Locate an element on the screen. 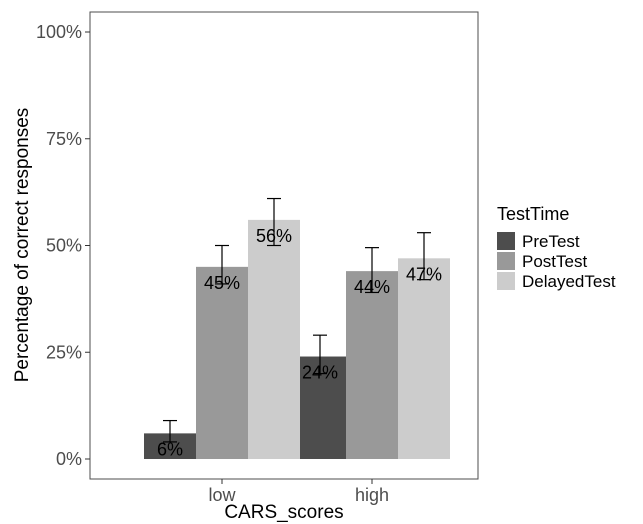  error-bar-delayedtest-high is located at coordinates (424, 256).